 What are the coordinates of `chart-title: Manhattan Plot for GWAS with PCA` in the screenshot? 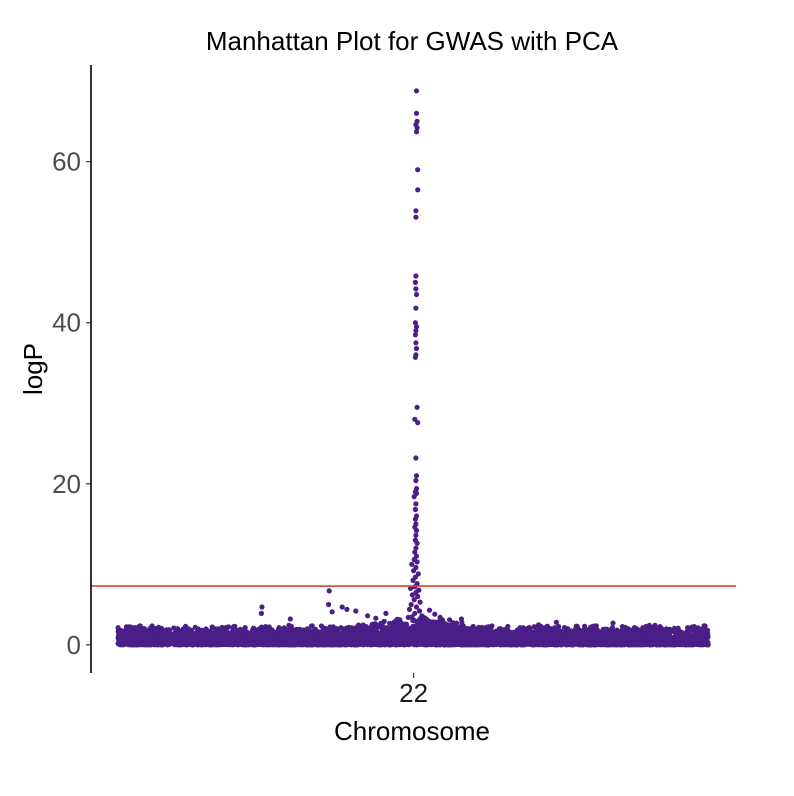 It's located at (412, 41).